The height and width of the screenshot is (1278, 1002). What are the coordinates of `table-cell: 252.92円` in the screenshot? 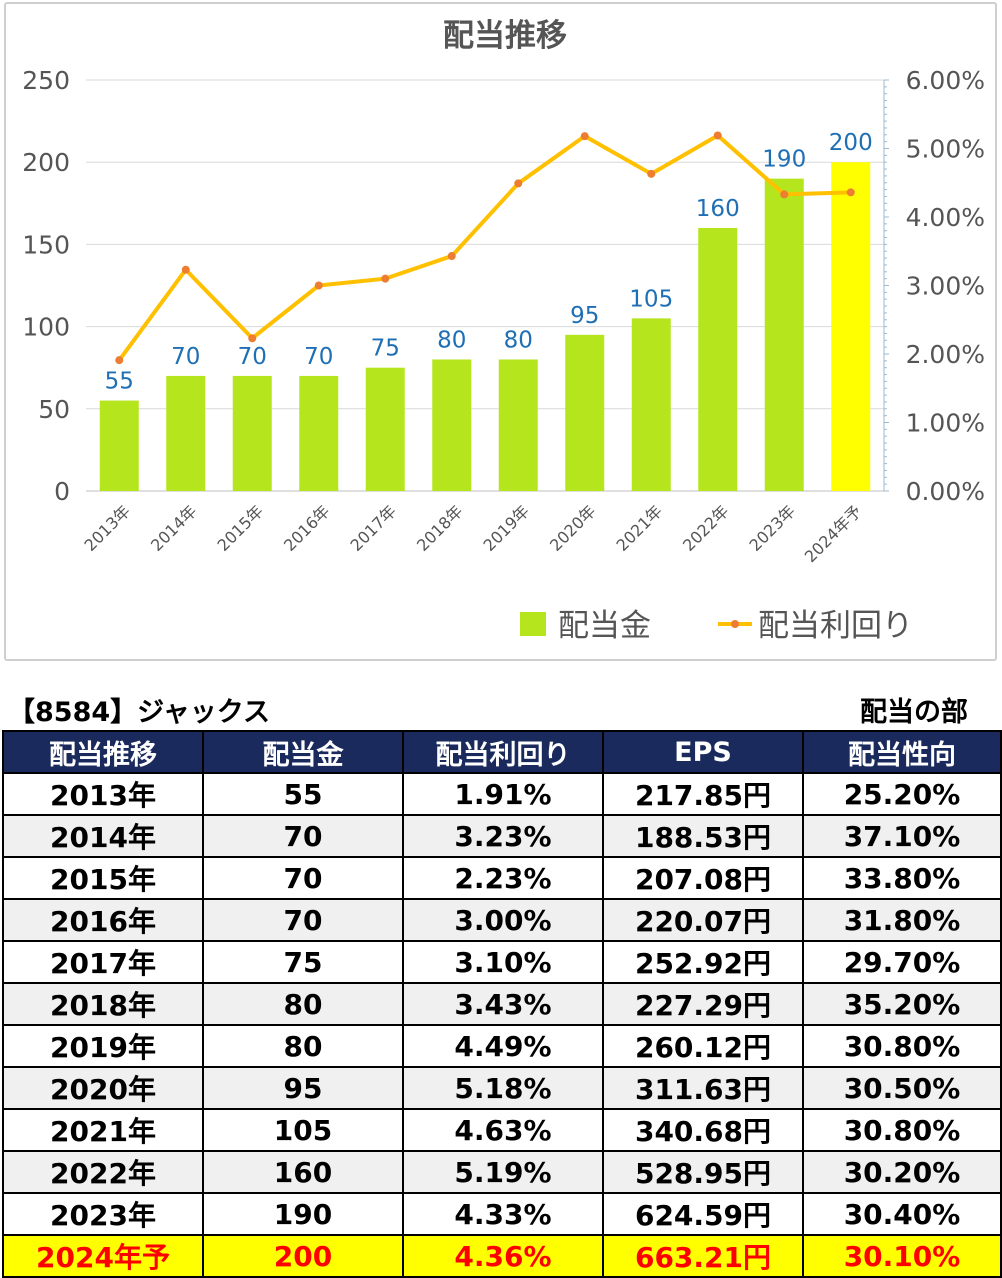 It's located at (703, 962).